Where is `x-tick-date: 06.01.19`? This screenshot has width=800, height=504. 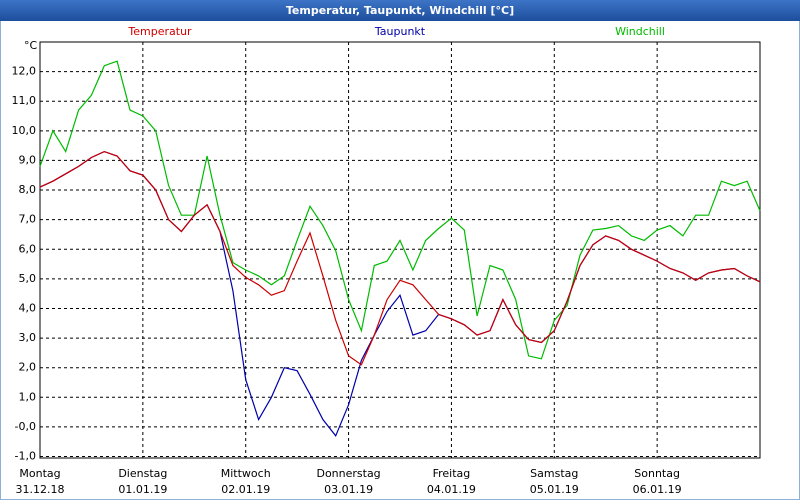 x-tick-date: 06.01.19 is located at coordinates (657, 489).